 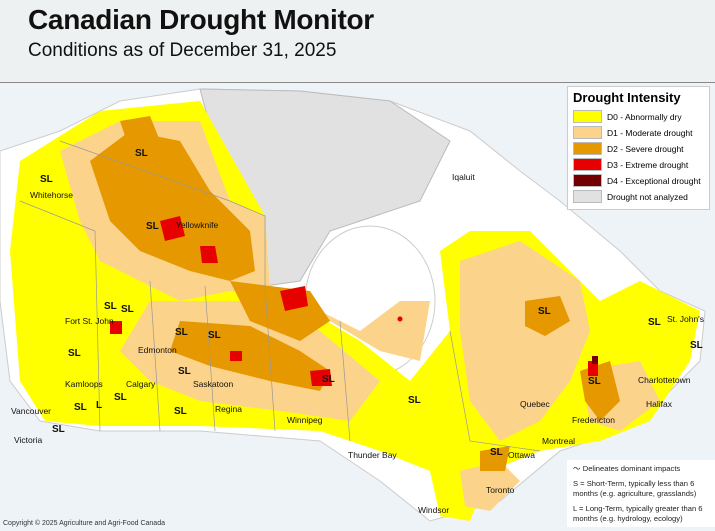 What do you see at coordinates (627, 97) in the screenshot?
I see `legend-title: Drought Intensity` at bounding box center [627, 97].